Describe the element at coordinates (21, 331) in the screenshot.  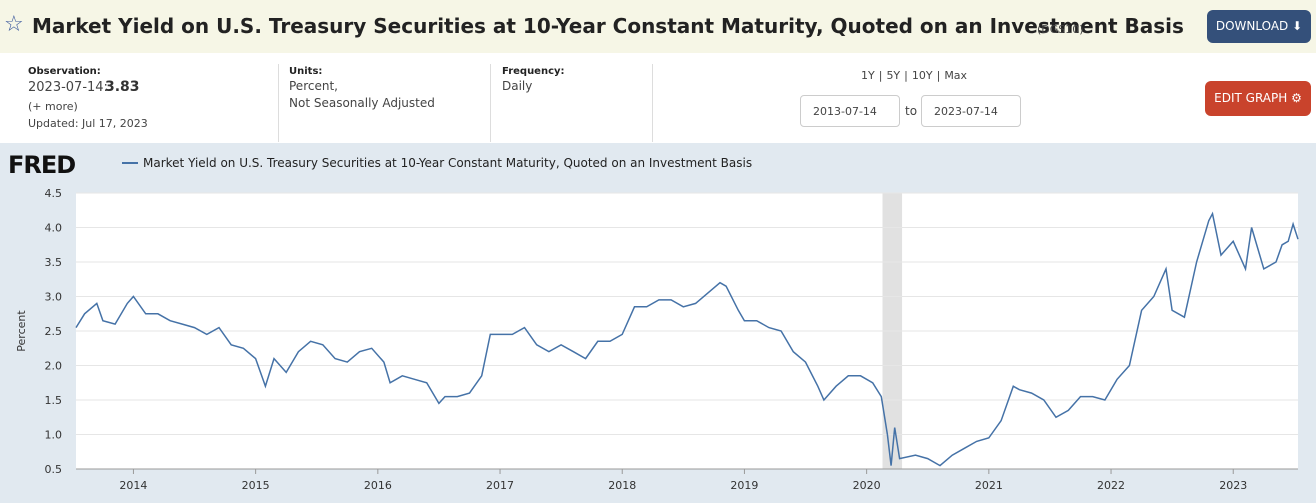
I see `y-axis-label: Percent` at that location.